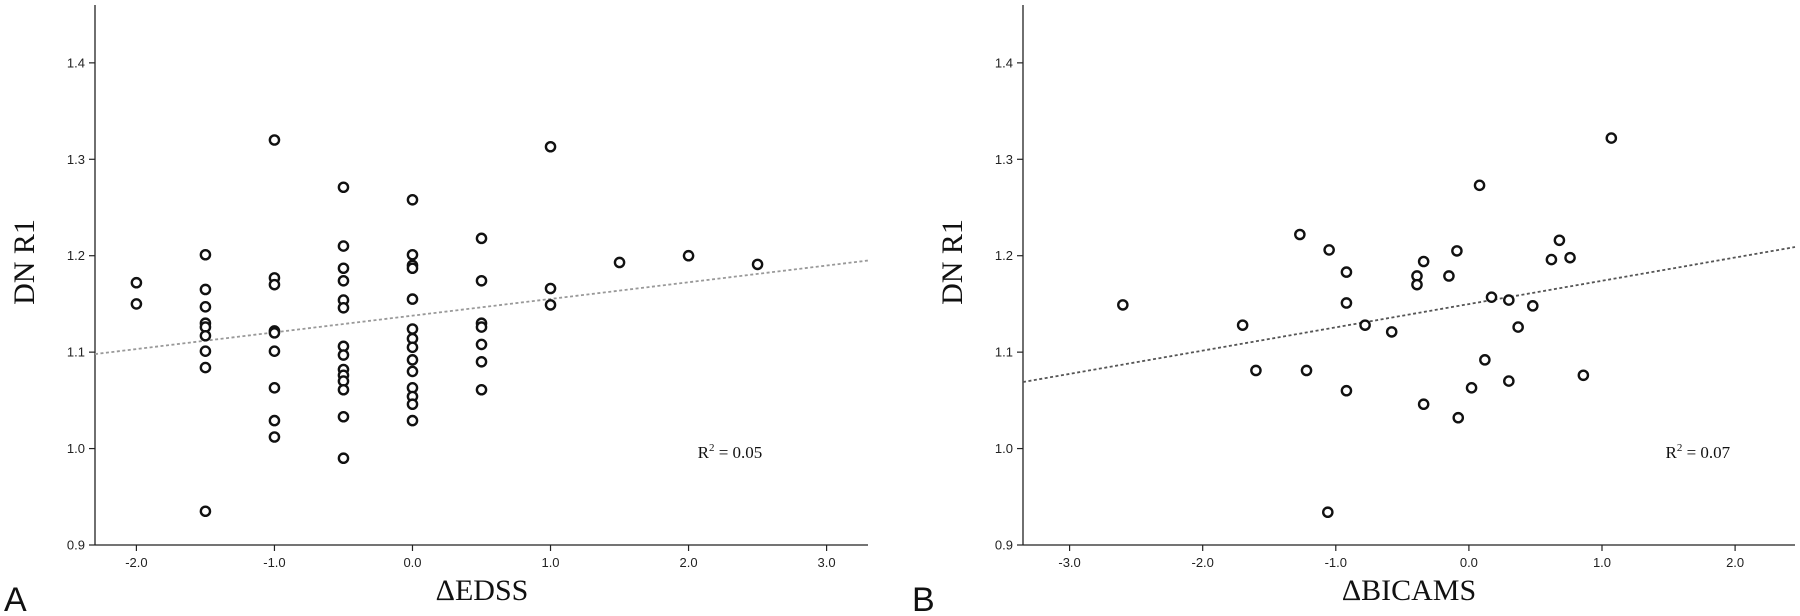  What do you see at coordinates (1004, 352) in the screenshot?
I see `y-tick-label: 1.1` at bounding box center [1004, 352].